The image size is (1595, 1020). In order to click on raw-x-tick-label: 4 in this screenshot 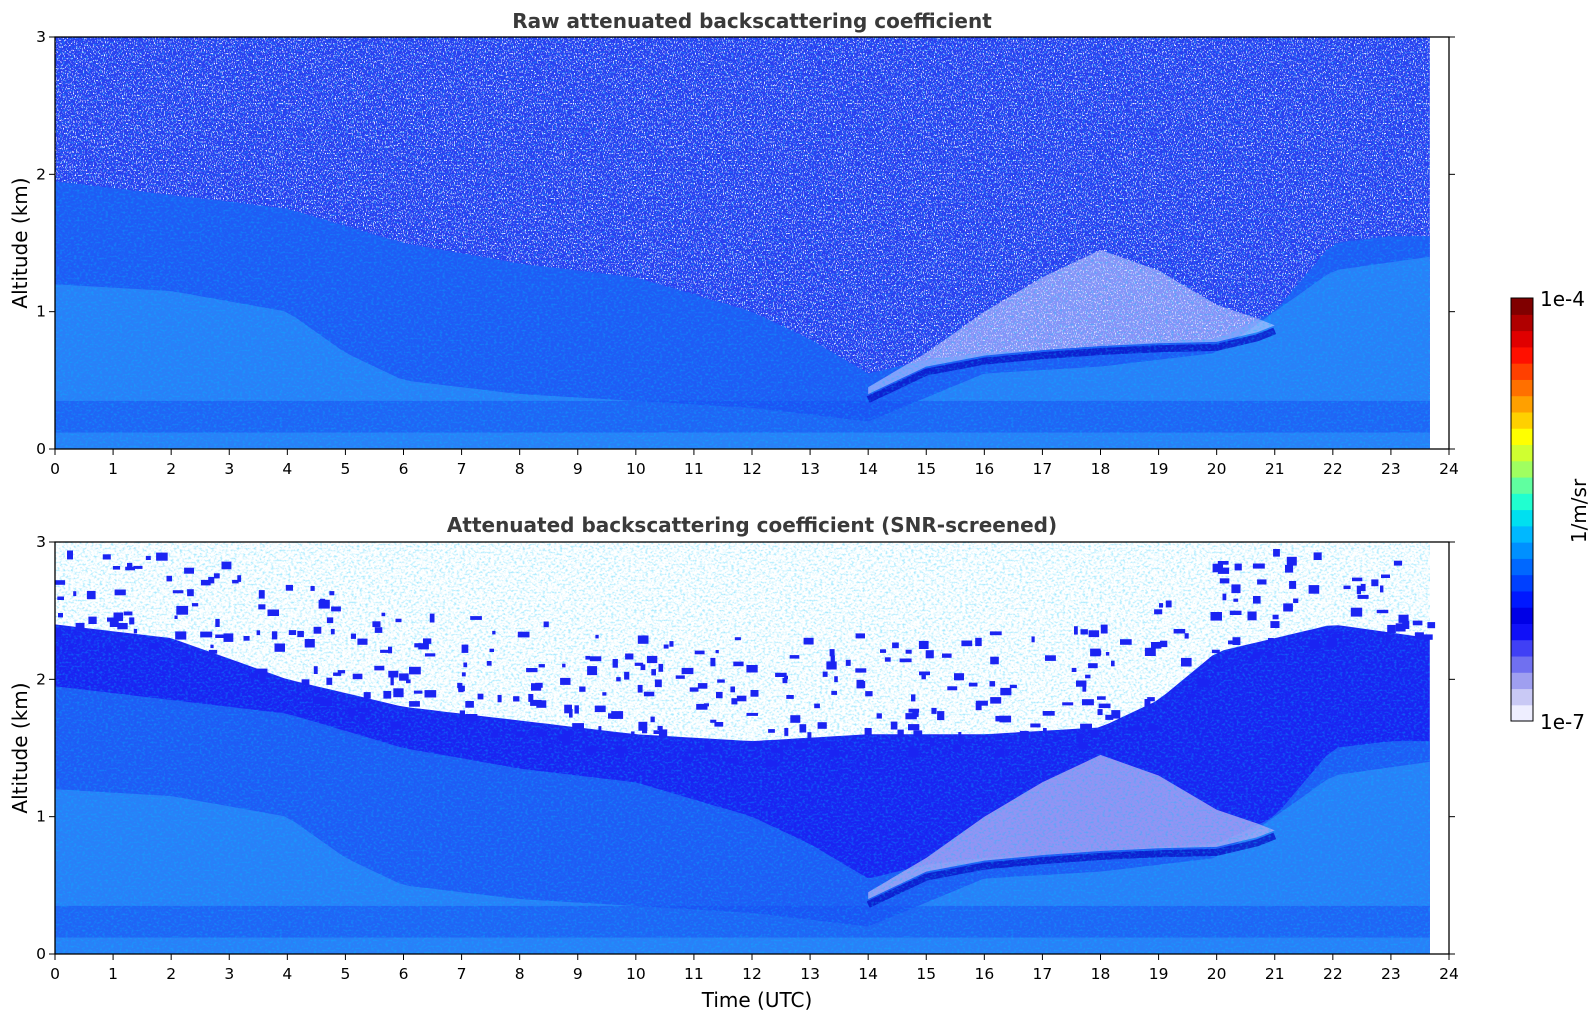, I will do `click(287, 469)`.